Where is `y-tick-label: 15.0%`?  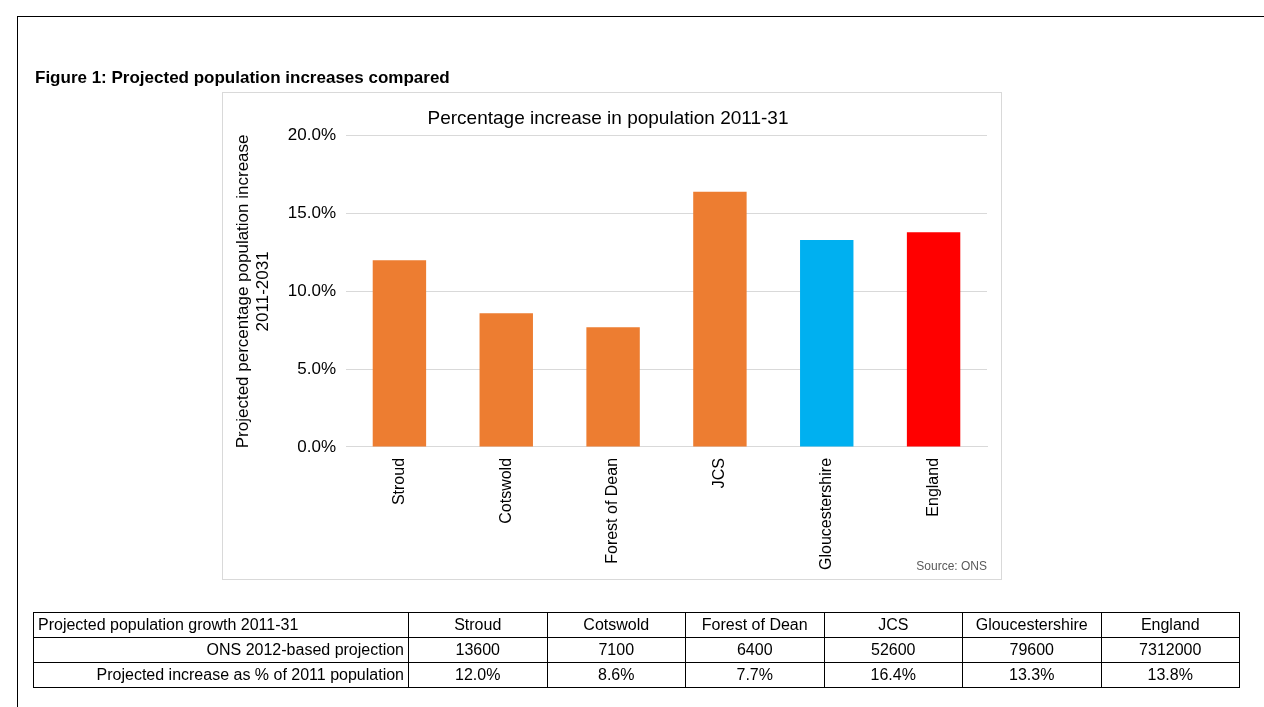
y-tick-label: 15.0% is located at coordinates (311, 213).